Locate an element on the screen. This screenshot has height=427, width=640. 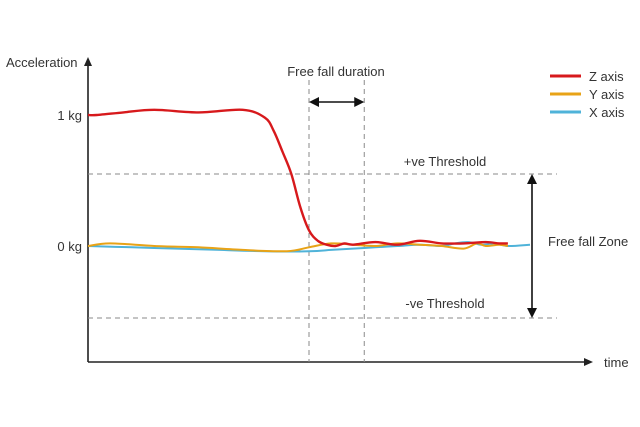
legend: Z axis Y axis X axis is located at coordinates (587, 94).